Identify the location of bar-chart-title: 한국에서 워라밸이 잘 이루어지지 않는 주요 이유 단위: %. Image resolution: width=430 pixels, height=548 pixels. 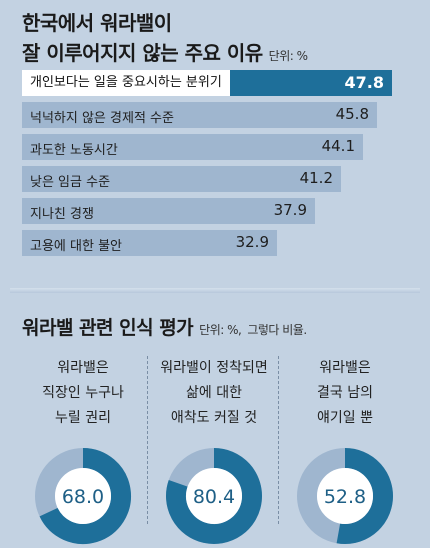
(165, 39).